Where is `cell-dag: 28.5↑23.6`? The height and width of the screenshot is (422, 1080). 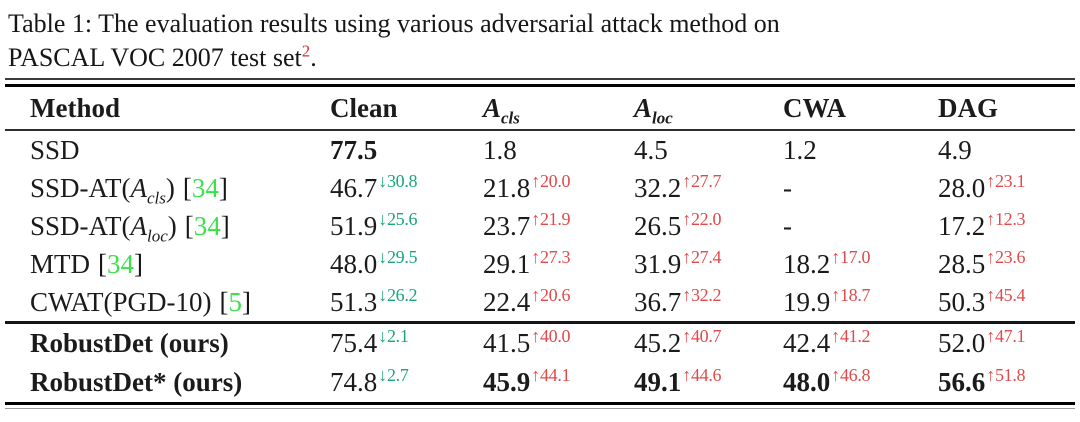
cell-dag: 28.5↑23.6 is located at coordinates (1006, 264).